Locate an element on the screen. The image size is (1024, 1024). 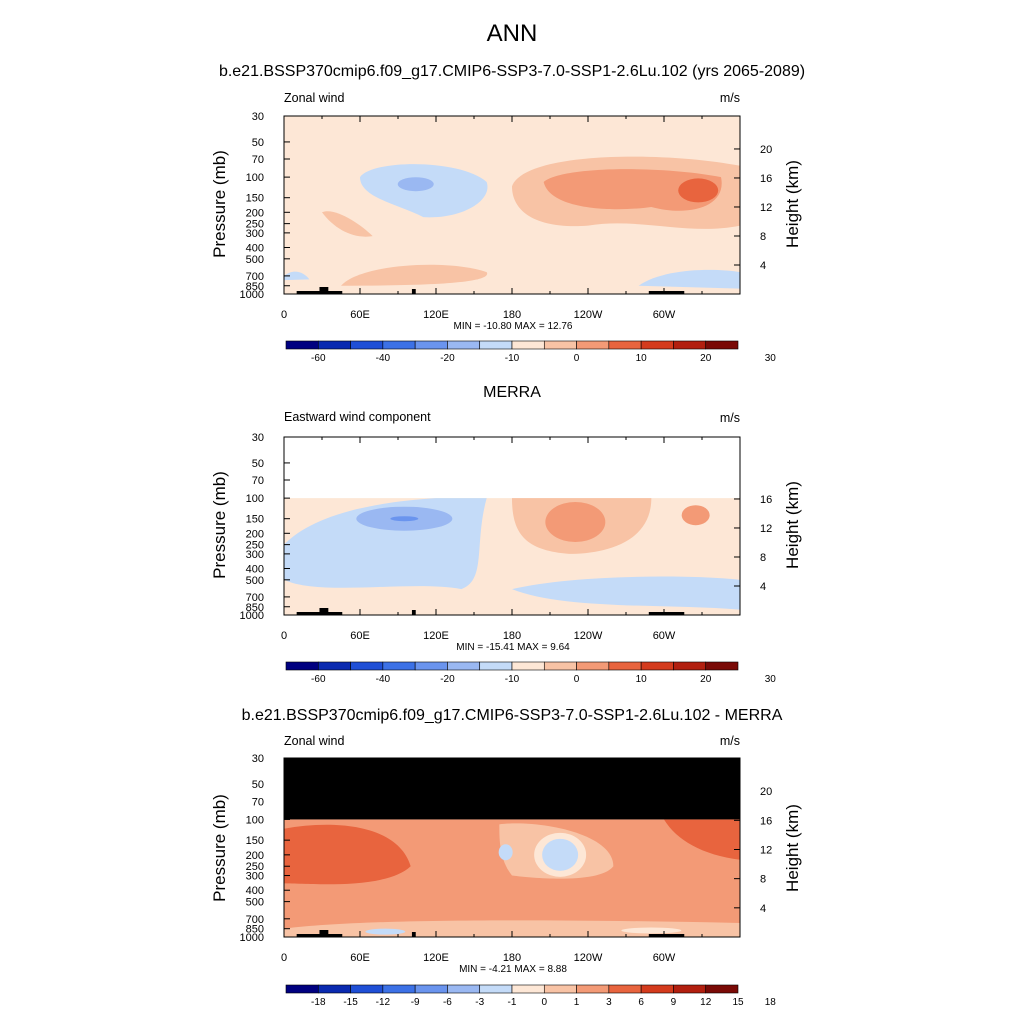
colorbar-label: 12 is located at coordinates (706, 1002).